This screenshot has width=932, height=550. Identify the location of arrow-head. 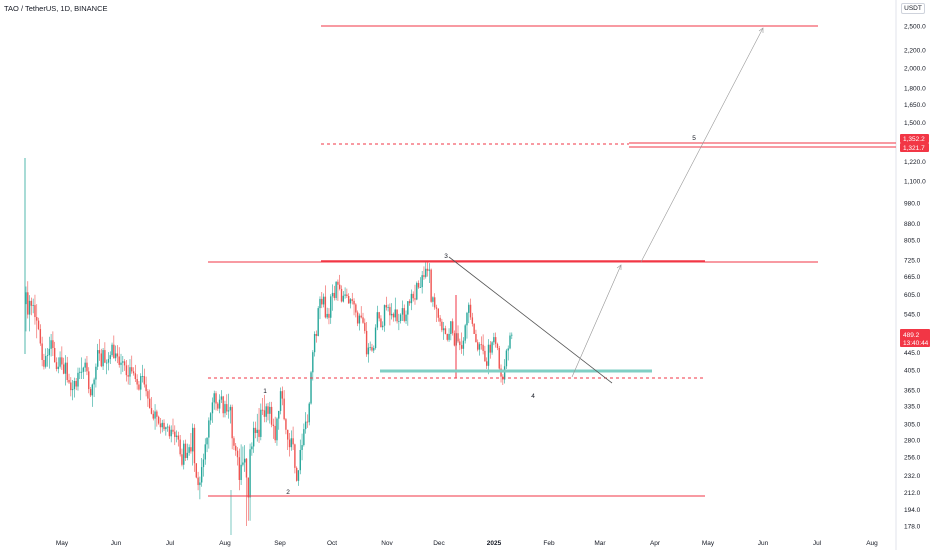
(619, 267).